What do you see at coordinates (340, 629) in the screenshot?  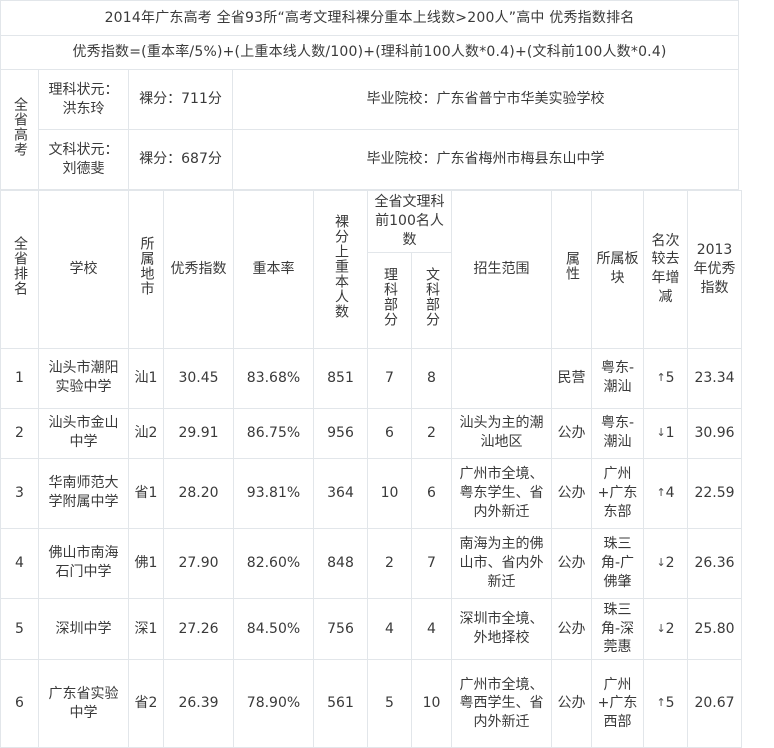 I see `cell-naked-count: 756` at bounding box center [340, 629].